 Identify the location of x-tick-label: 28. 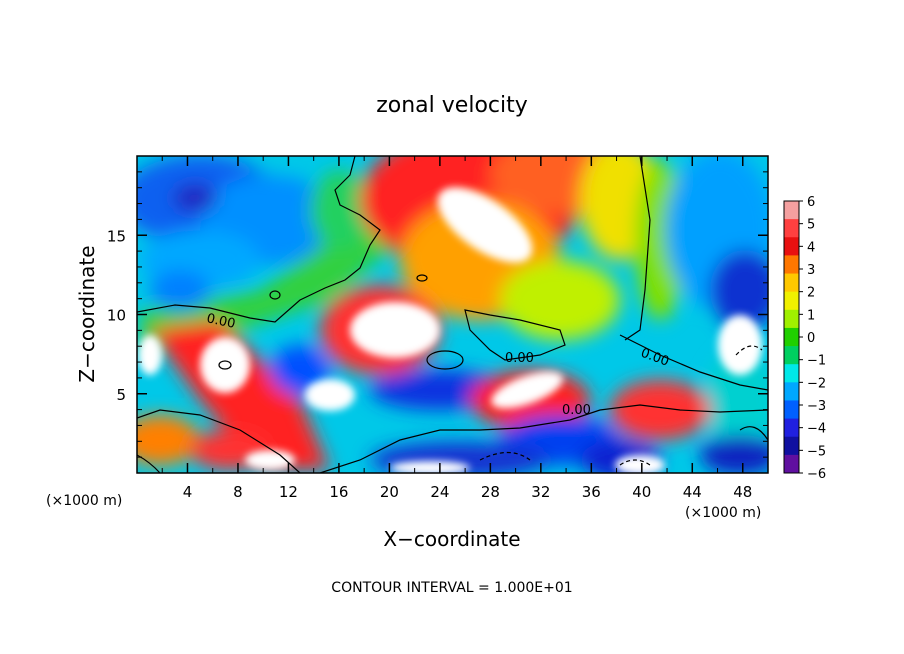
(490, 492).